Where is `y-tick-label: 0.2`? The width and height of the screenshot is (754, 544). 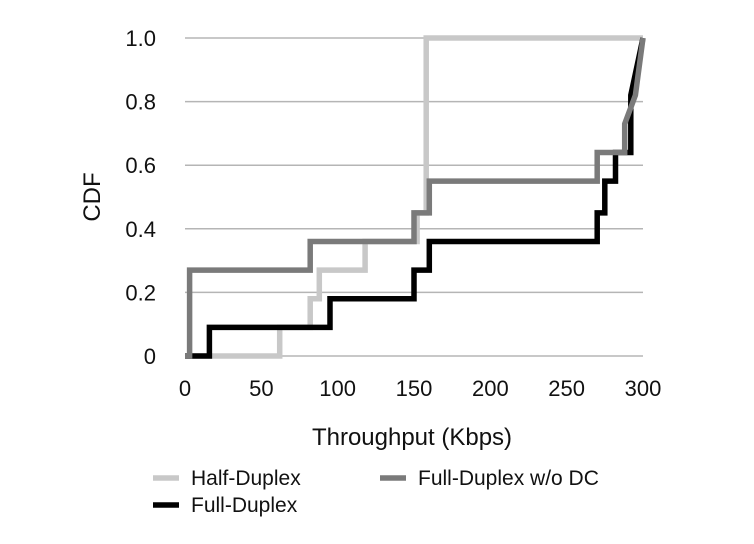 y-tick-label: 0.2 is located at coordinates (140, 292).